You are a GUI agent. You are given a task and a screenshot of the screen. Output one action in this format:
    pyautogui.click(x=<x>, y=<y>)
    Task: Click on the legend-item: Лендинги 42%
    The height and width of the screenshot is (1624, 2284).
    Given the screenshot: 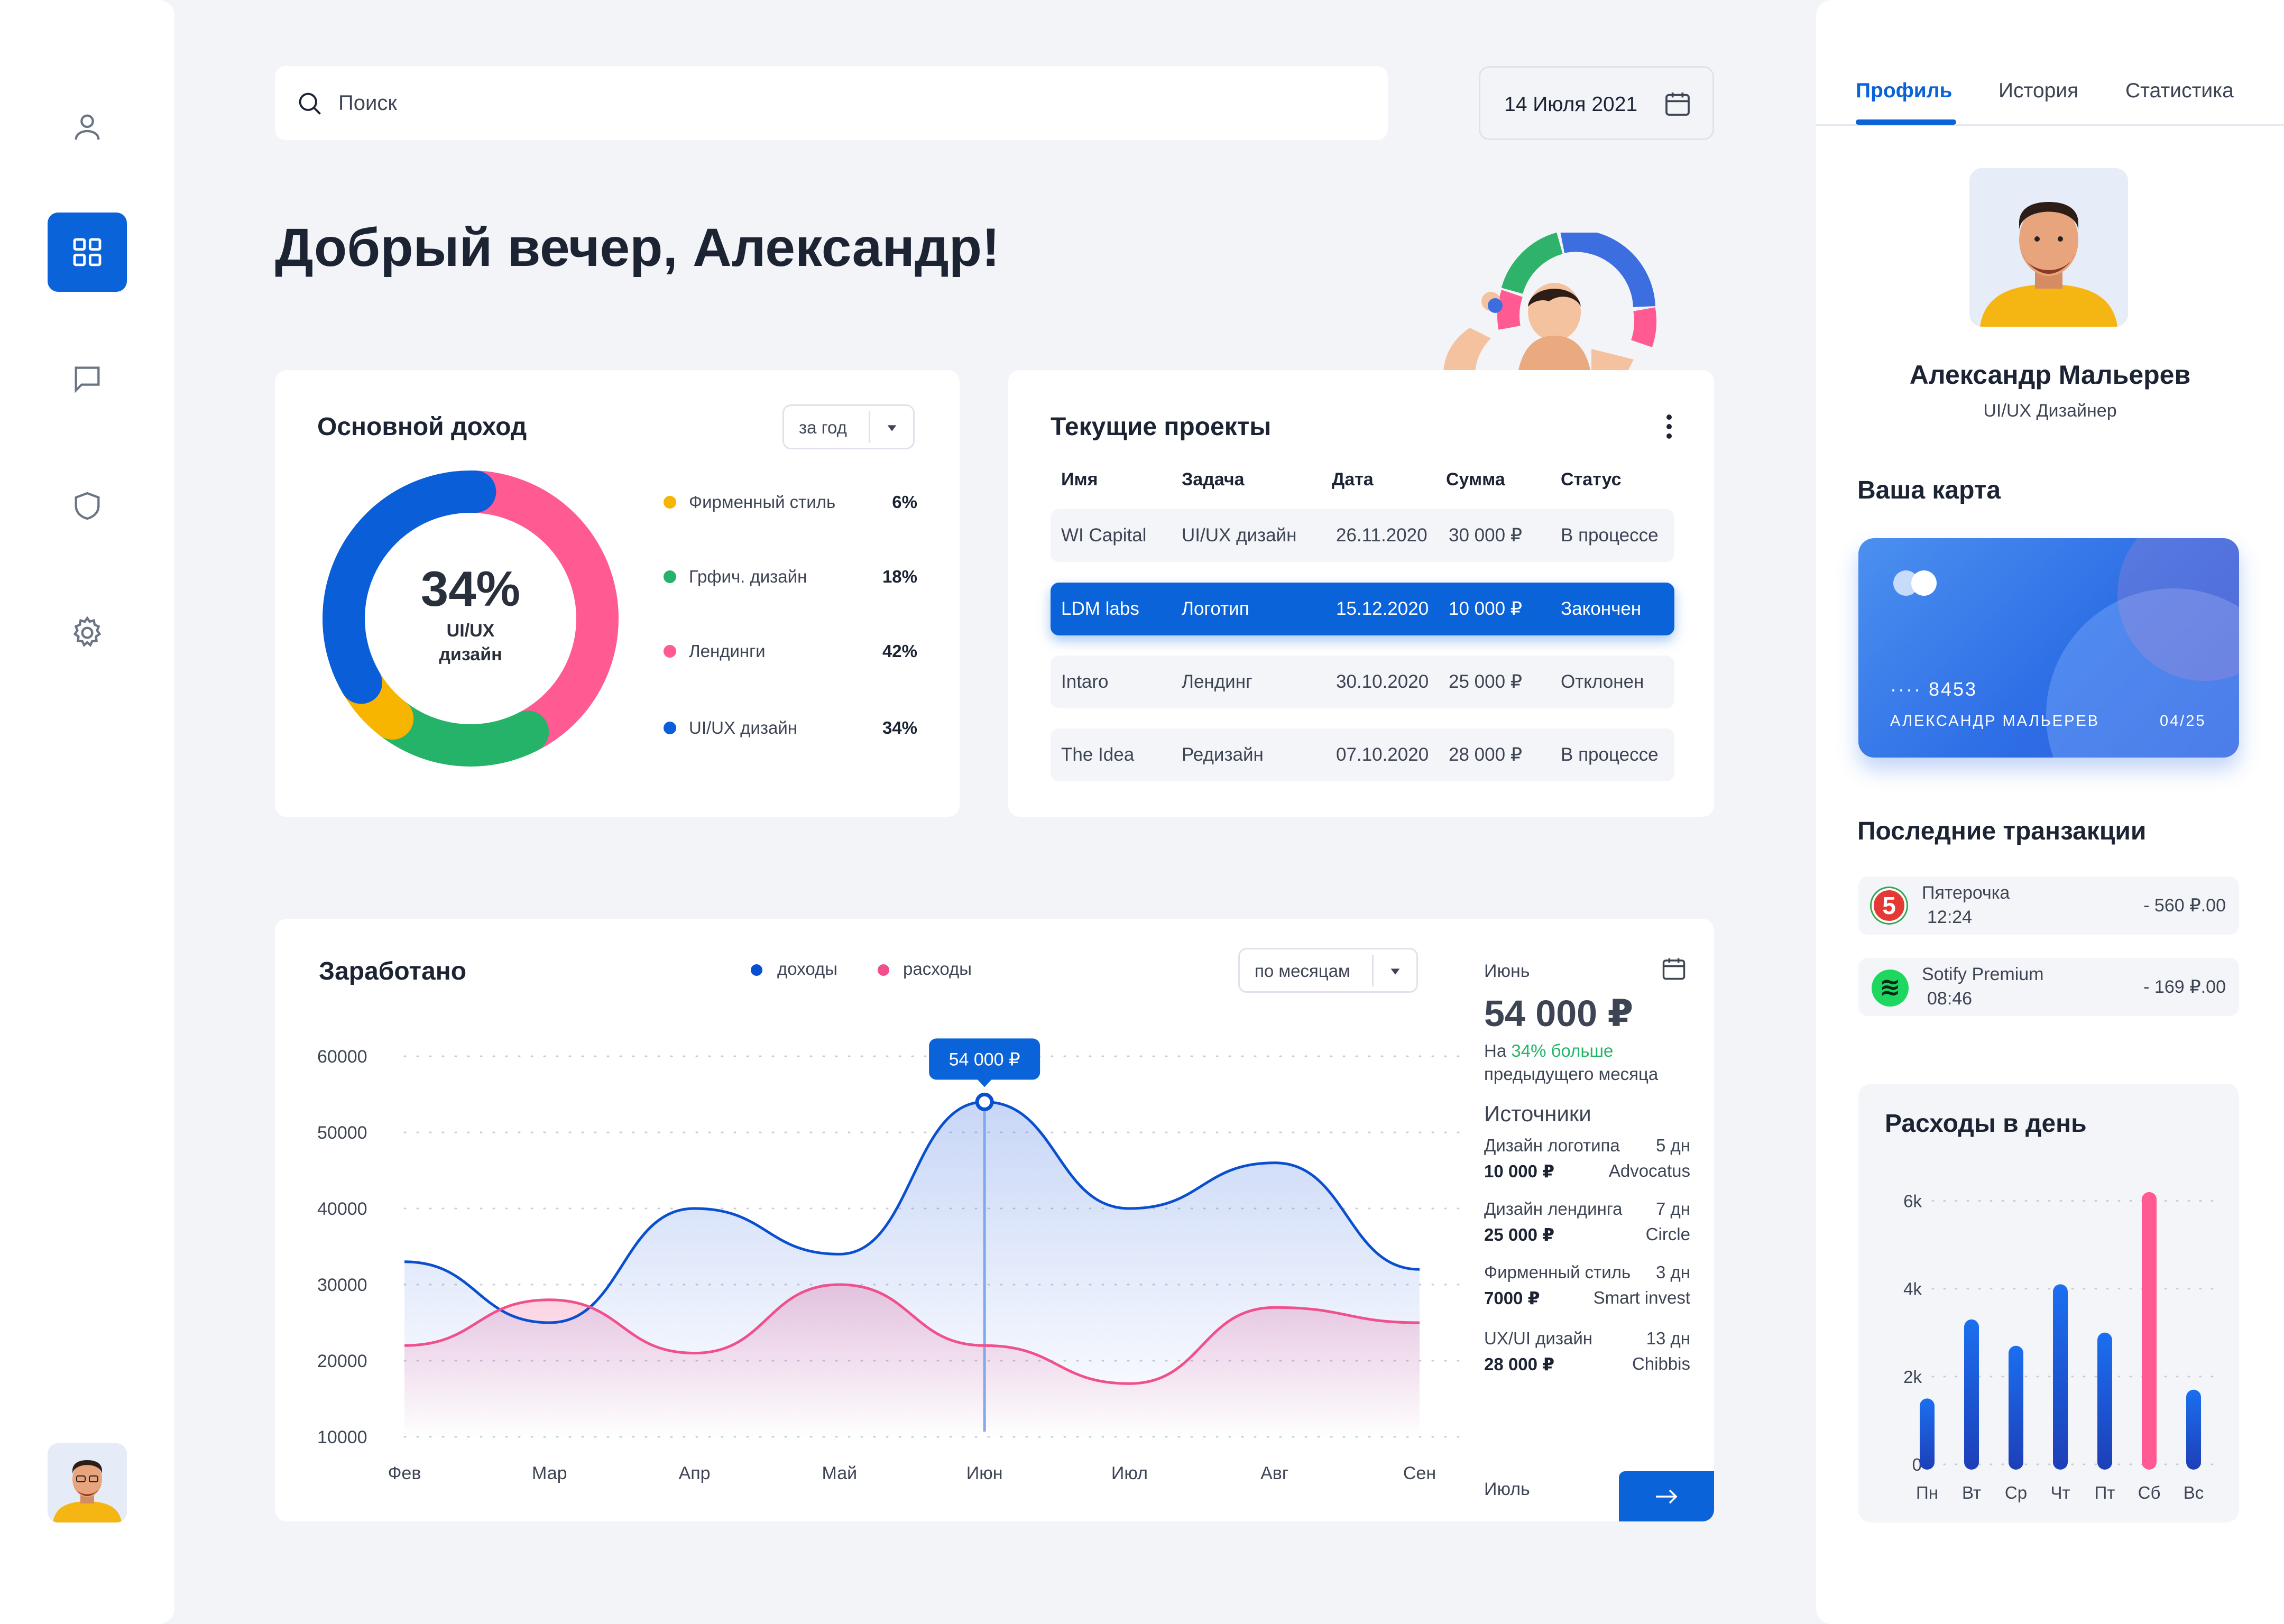 What is the action you would take?
    pyautogui.click(x=790, y=651)
    